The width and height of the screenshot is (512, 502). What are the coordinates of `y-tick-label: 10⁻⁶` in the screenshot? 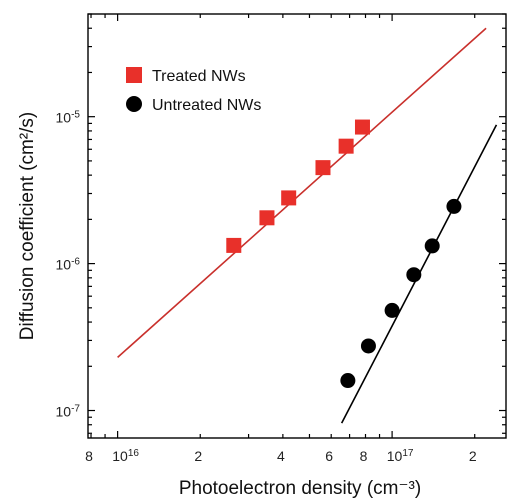 It's located at (68, 264).